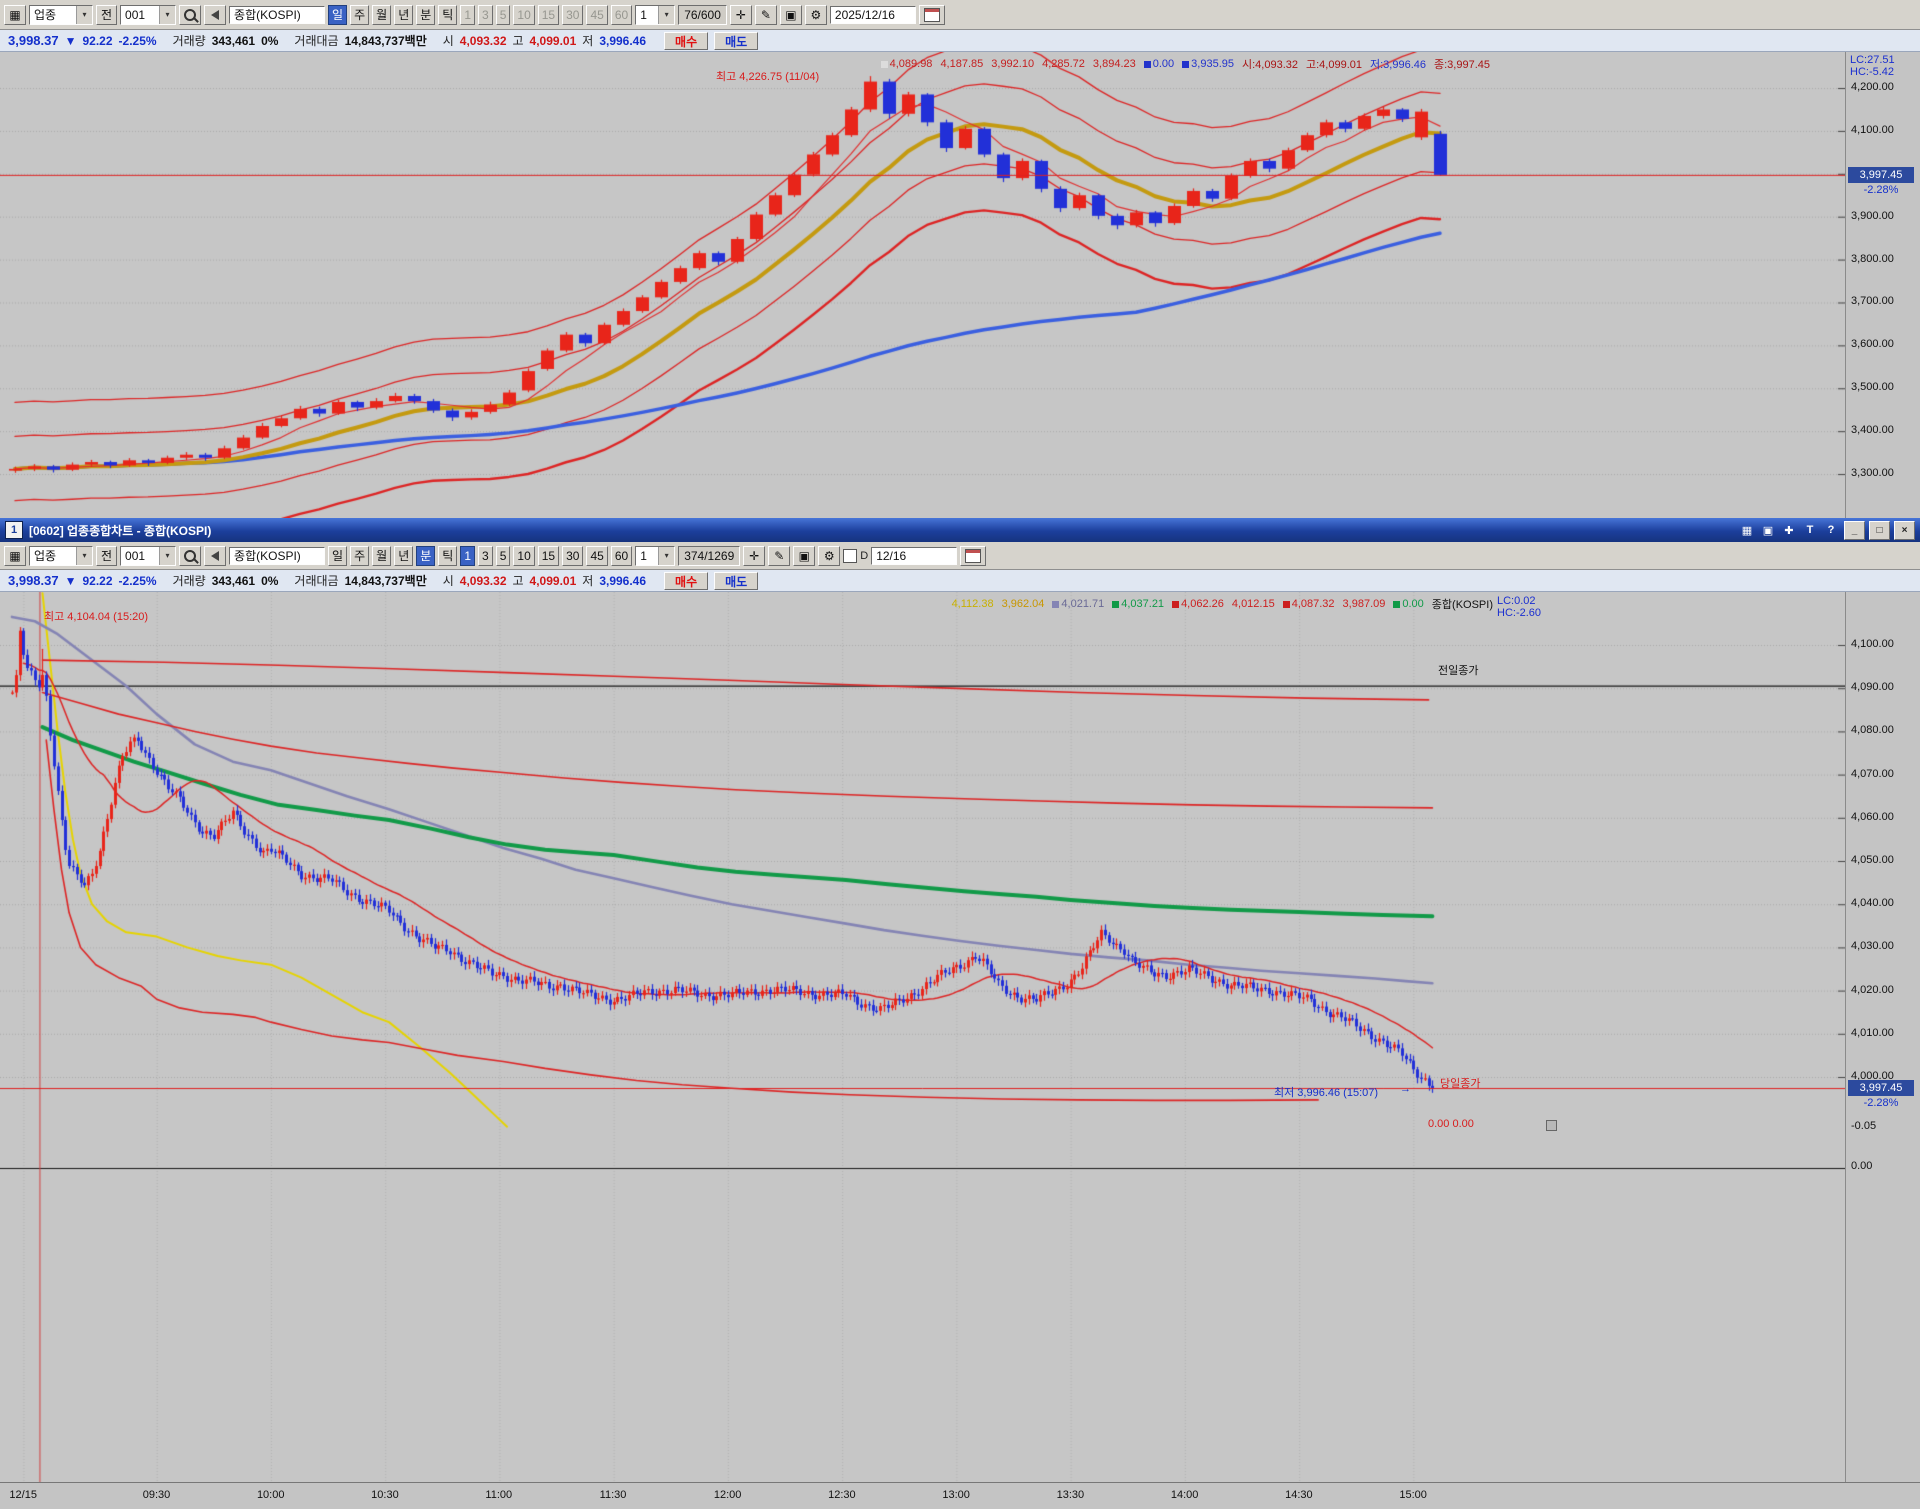 The image size is (1920, 1509). Describe the element at coordinates (1854, 530) in the screenshot. I see `minimize-button: _` at that location.